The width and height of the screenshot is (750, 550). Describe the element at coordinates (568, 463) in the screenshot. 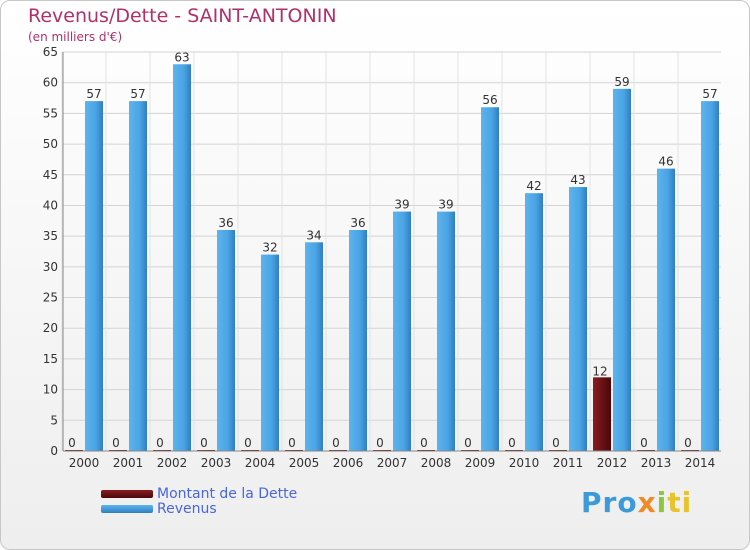

I see `x-tick-label-2011: 2011` at that location.